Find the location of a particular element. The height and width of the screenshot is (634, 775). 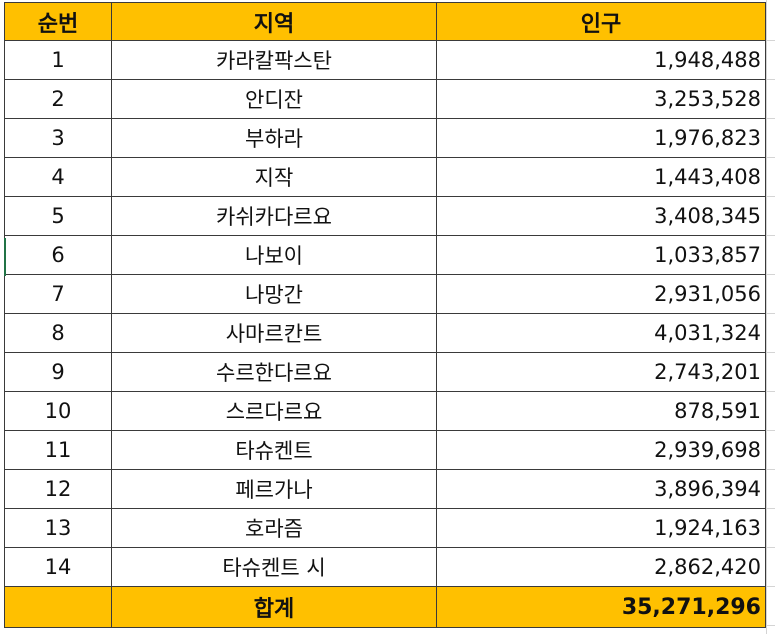

cell-population: 2,931,056 is located at coordinates (601, 294).